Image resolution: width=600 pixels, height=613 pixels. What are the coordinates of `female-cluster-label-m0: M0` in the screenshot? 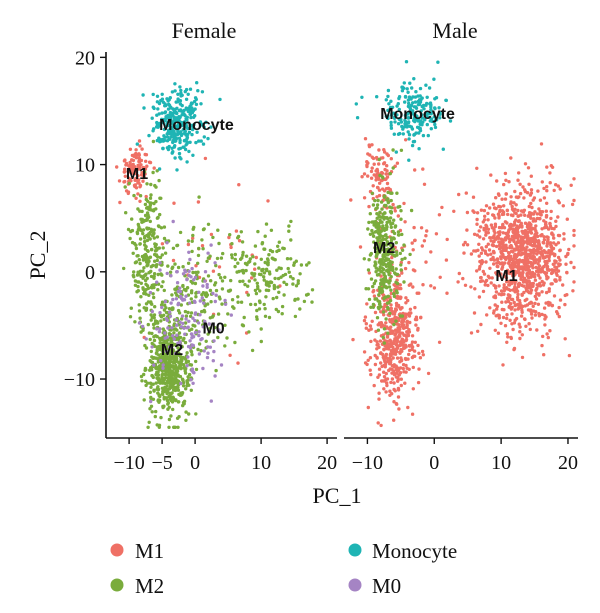 It's located at (213, 329).